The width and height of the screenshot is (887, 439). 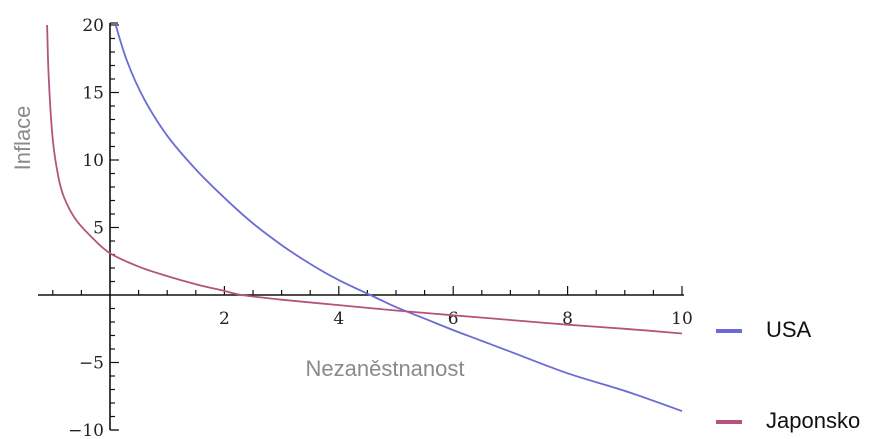 I want to click on y-tick-label: −5, so click(x=91, y=364).